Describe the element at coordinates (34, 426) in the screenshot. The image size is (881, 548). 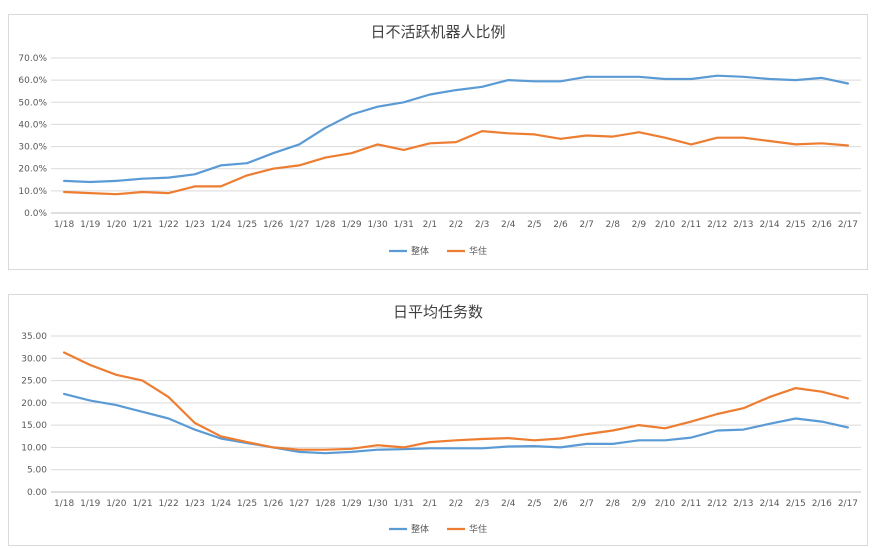
I see `y-tick-label: 15.00` at that location.